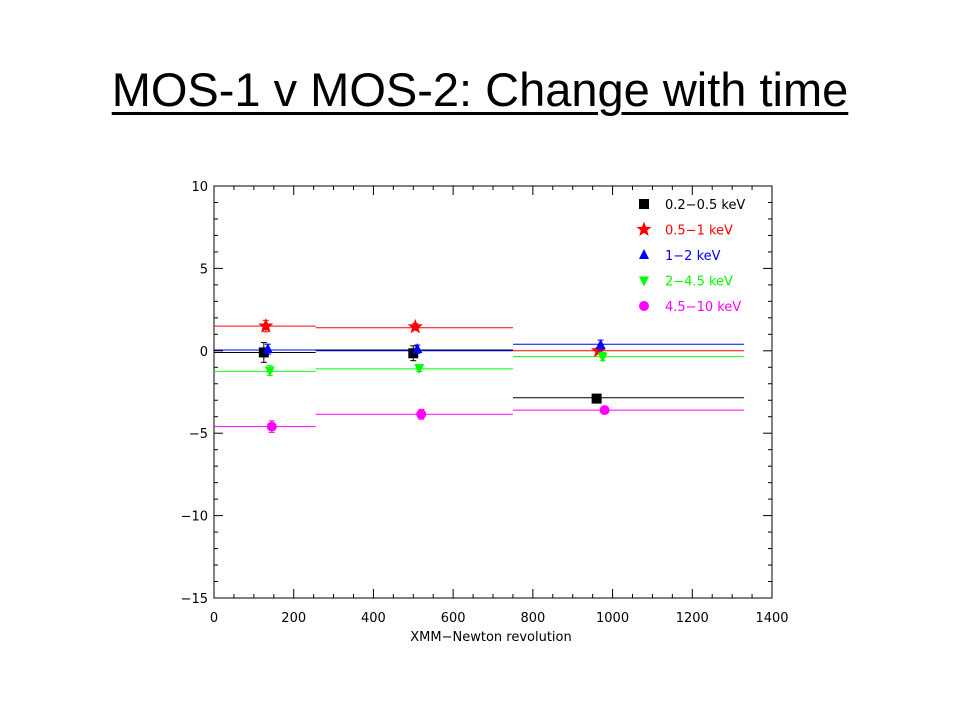  Describe the element at coordinates (204, 269) in the screenshot. I see `y-tick-label: 5` at that location.